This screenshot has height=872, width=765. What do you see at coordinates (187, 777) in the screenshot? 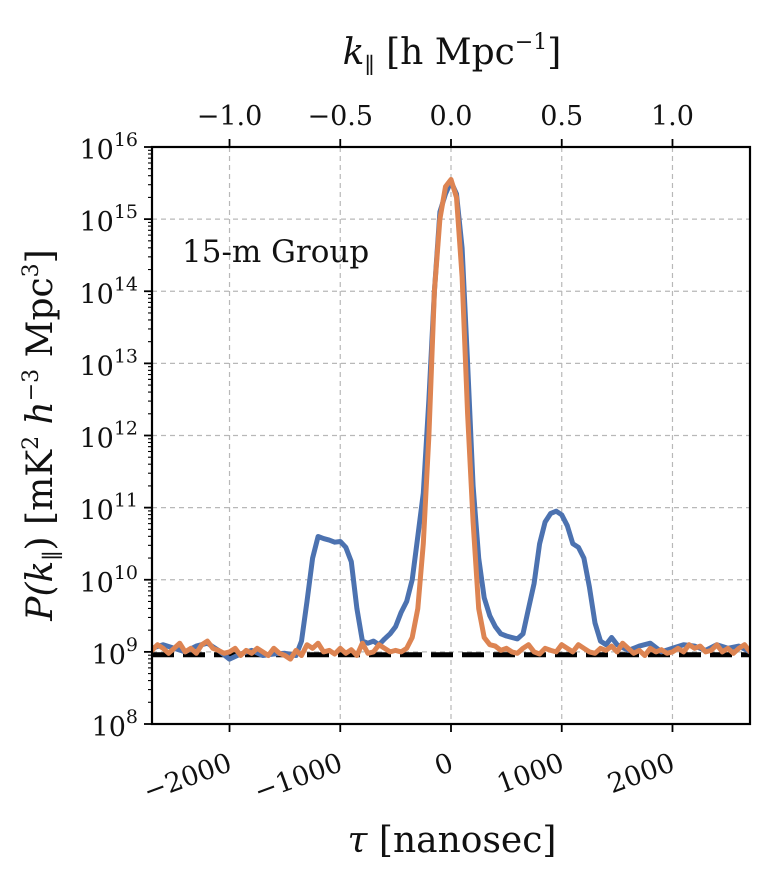
I see `x-tick-label: −2000` at bounding box center [187, 777].